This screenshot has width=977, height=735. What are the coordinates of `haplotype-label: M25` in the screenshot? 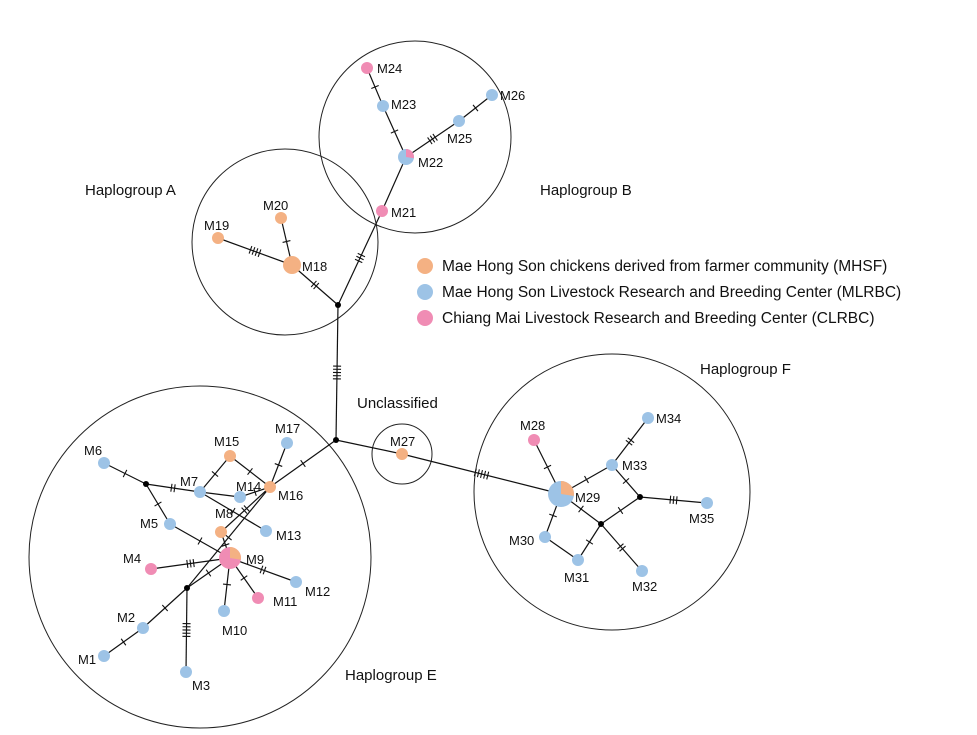 It's located at (459, 138).